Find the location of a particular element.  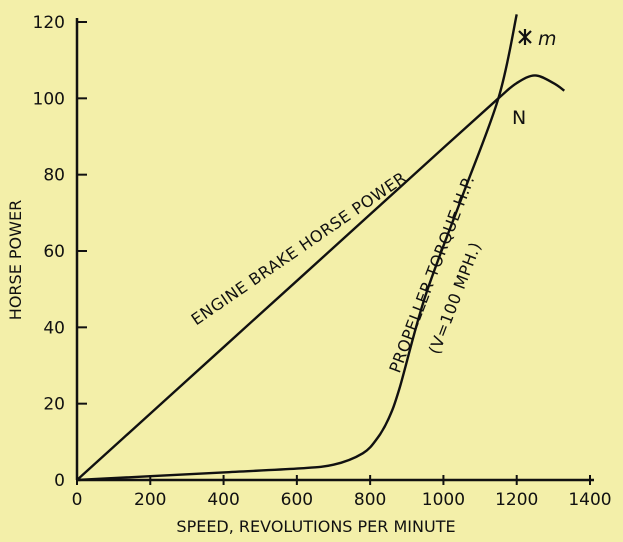

y-axis: 0 20 40 60 80 100 120 is located at coordinates (60, 252).